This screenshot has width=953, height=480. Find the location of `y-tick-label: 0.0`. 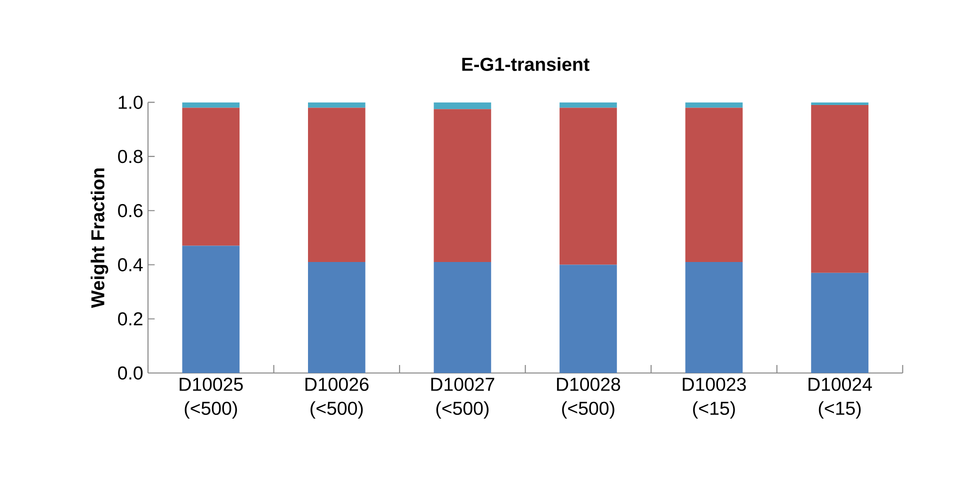

y-tick-label: 0.0 is located at coordinates (130, 373).